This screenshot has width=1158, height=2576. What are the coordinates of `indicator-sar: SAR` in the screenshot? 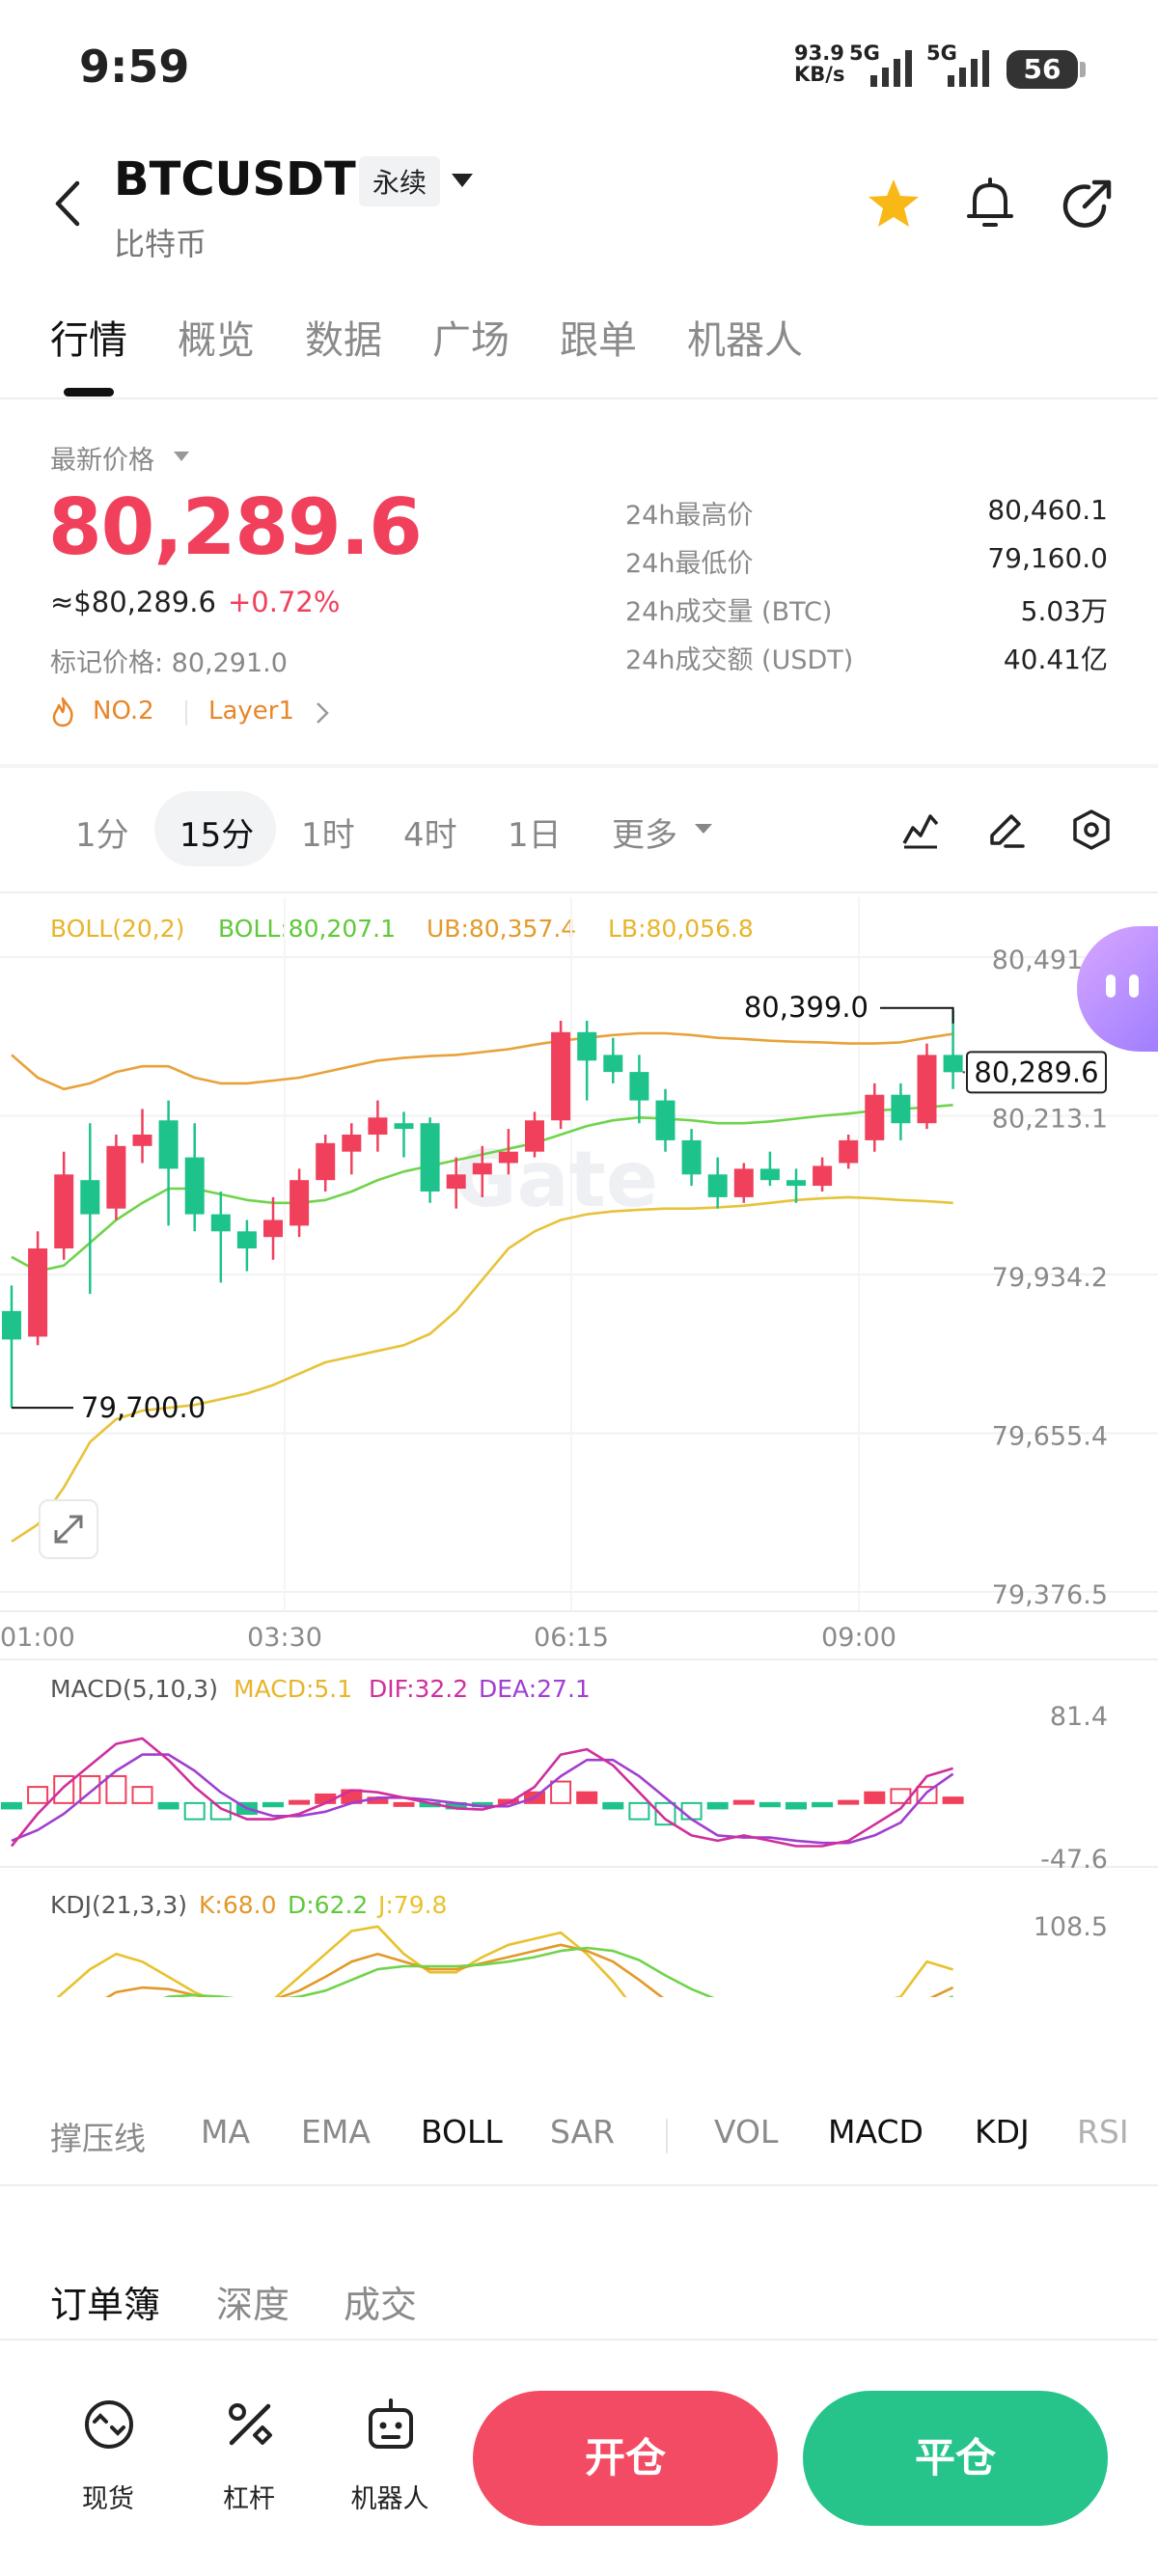 It's located at (583, 2132).